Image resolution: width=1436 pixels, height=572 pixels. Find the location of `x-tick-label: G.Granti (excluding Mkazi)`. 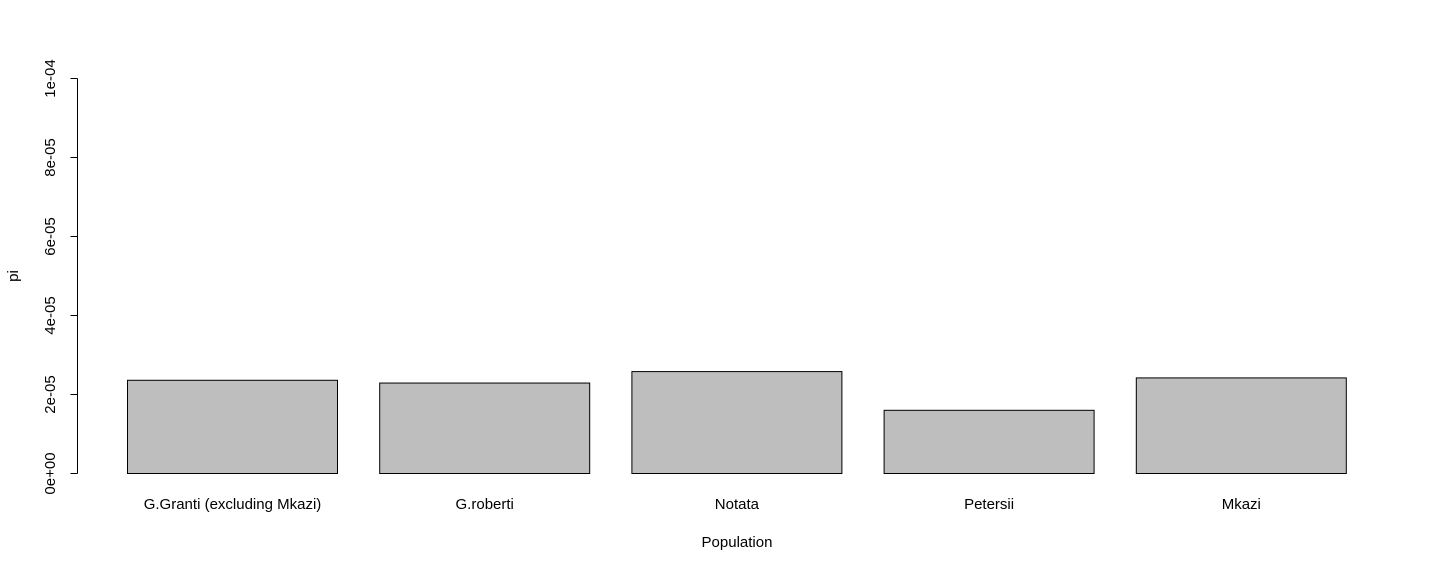

x-tick-label: G.Granti (excluding Mkazi) is located at coordinates (233, 504).